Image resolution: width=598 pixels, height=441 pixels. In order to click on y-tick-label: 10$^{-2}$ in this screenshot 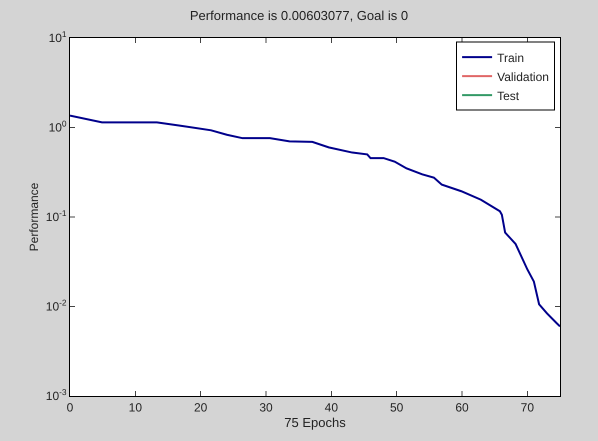, I will do `click(56, 306)`.